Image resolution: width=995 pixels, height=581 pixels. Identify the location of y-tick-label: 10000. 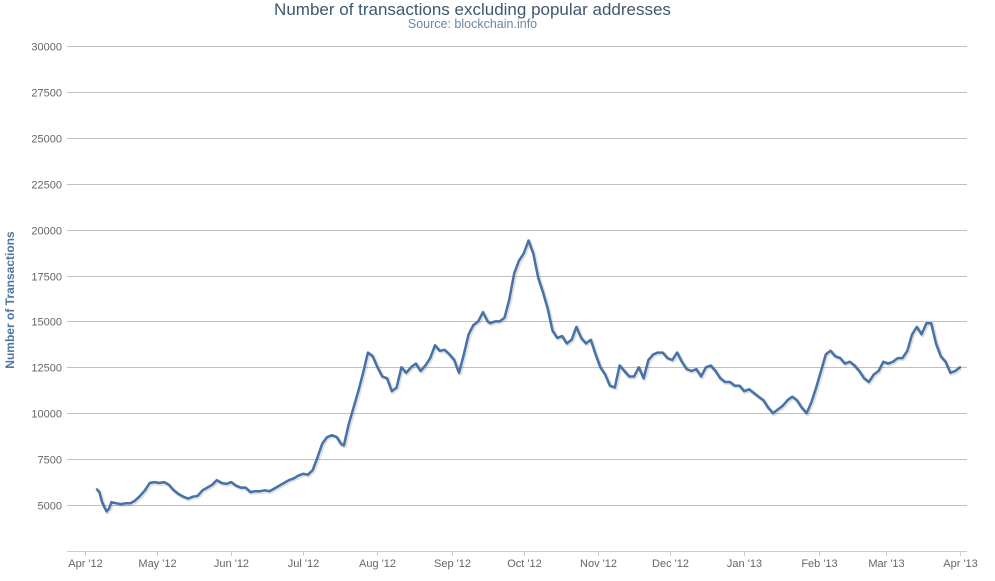
(46, 415).